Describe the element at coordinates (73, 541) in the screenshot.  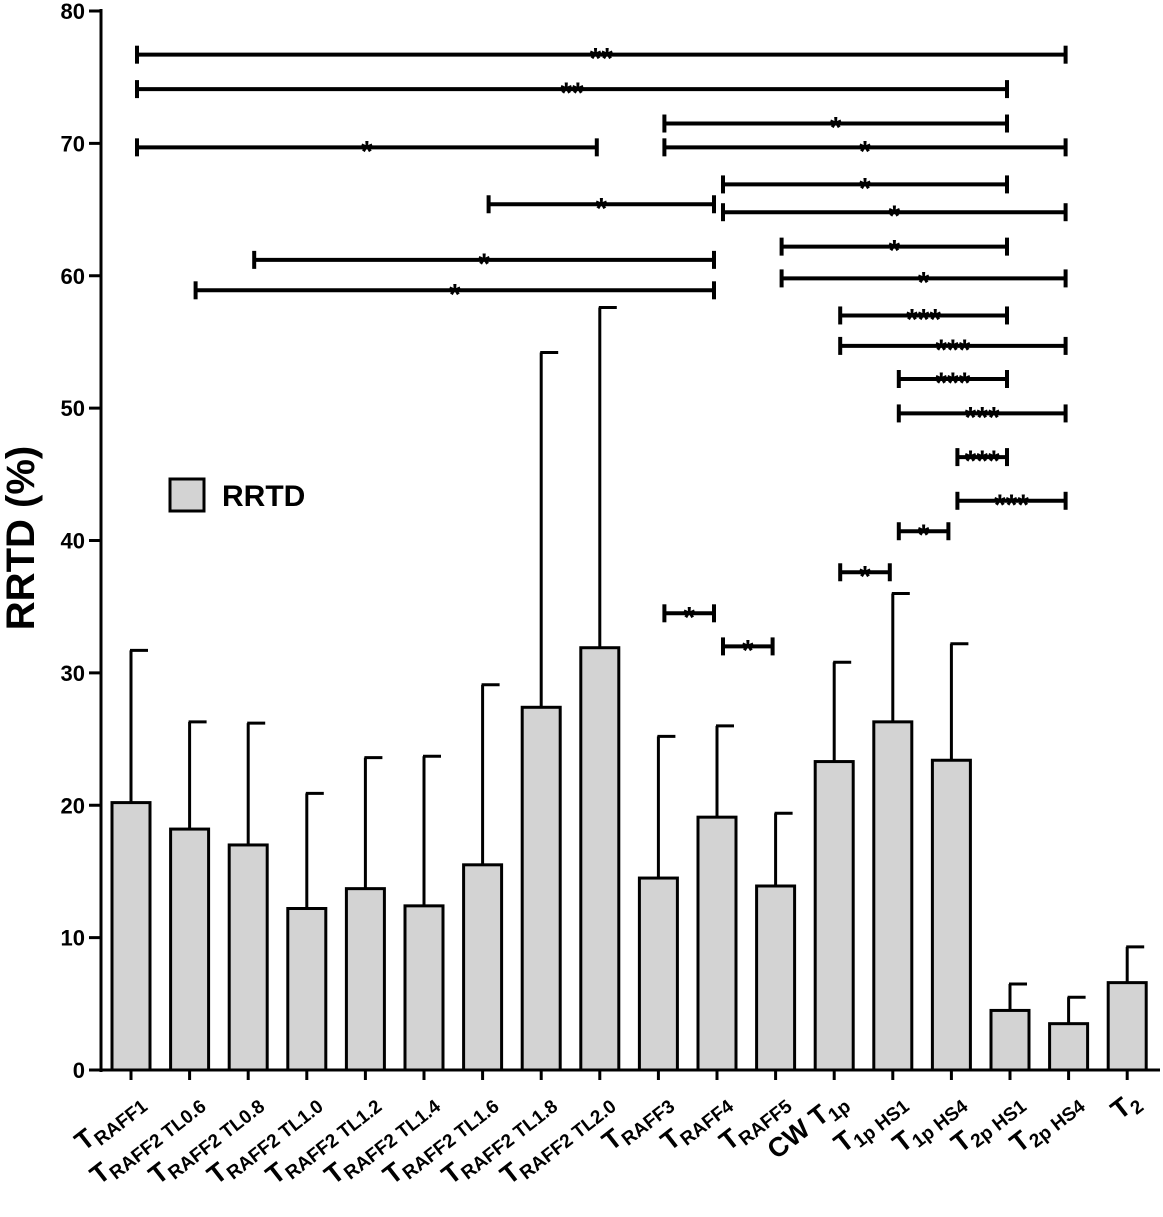
I see `y-tick-label: 40` at that location.